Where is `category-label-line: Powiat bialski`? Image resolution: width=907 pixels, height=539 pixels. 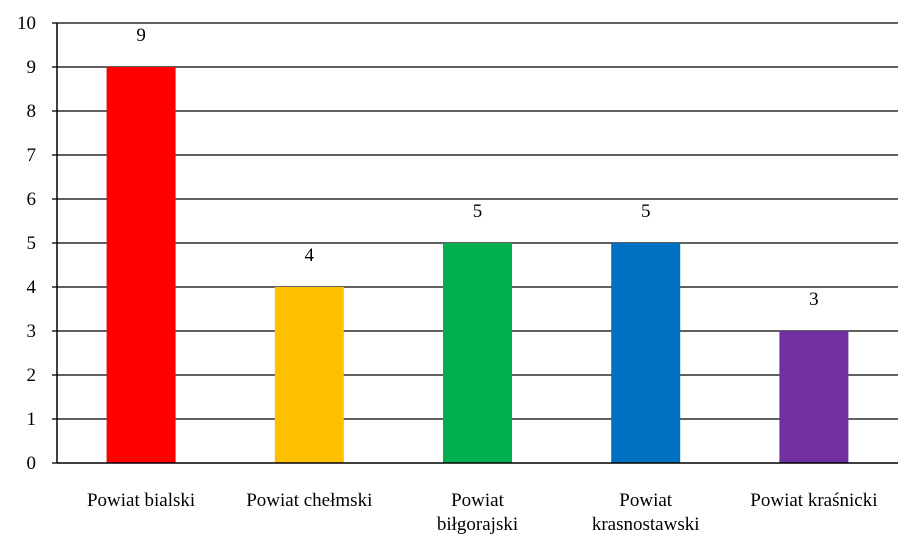 category-label-line: Powiat bialski is located at coordinates (141, 500).